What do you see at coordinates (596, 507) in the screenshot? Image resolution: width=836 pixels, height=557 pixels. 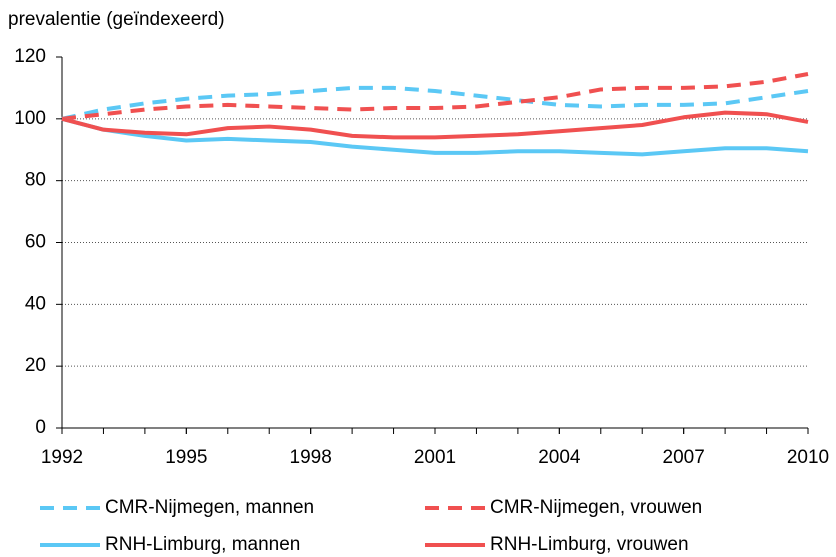 I see `legend-label: CMR-Nijmegen, vrouwen` at bounding box center [596, 507].